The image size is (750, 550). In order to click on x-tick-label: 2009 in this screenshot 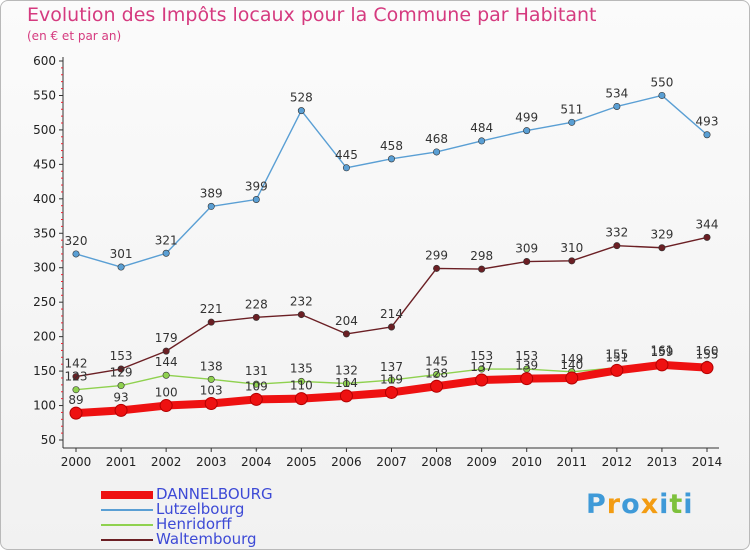, I will do `click(481, 462)`.